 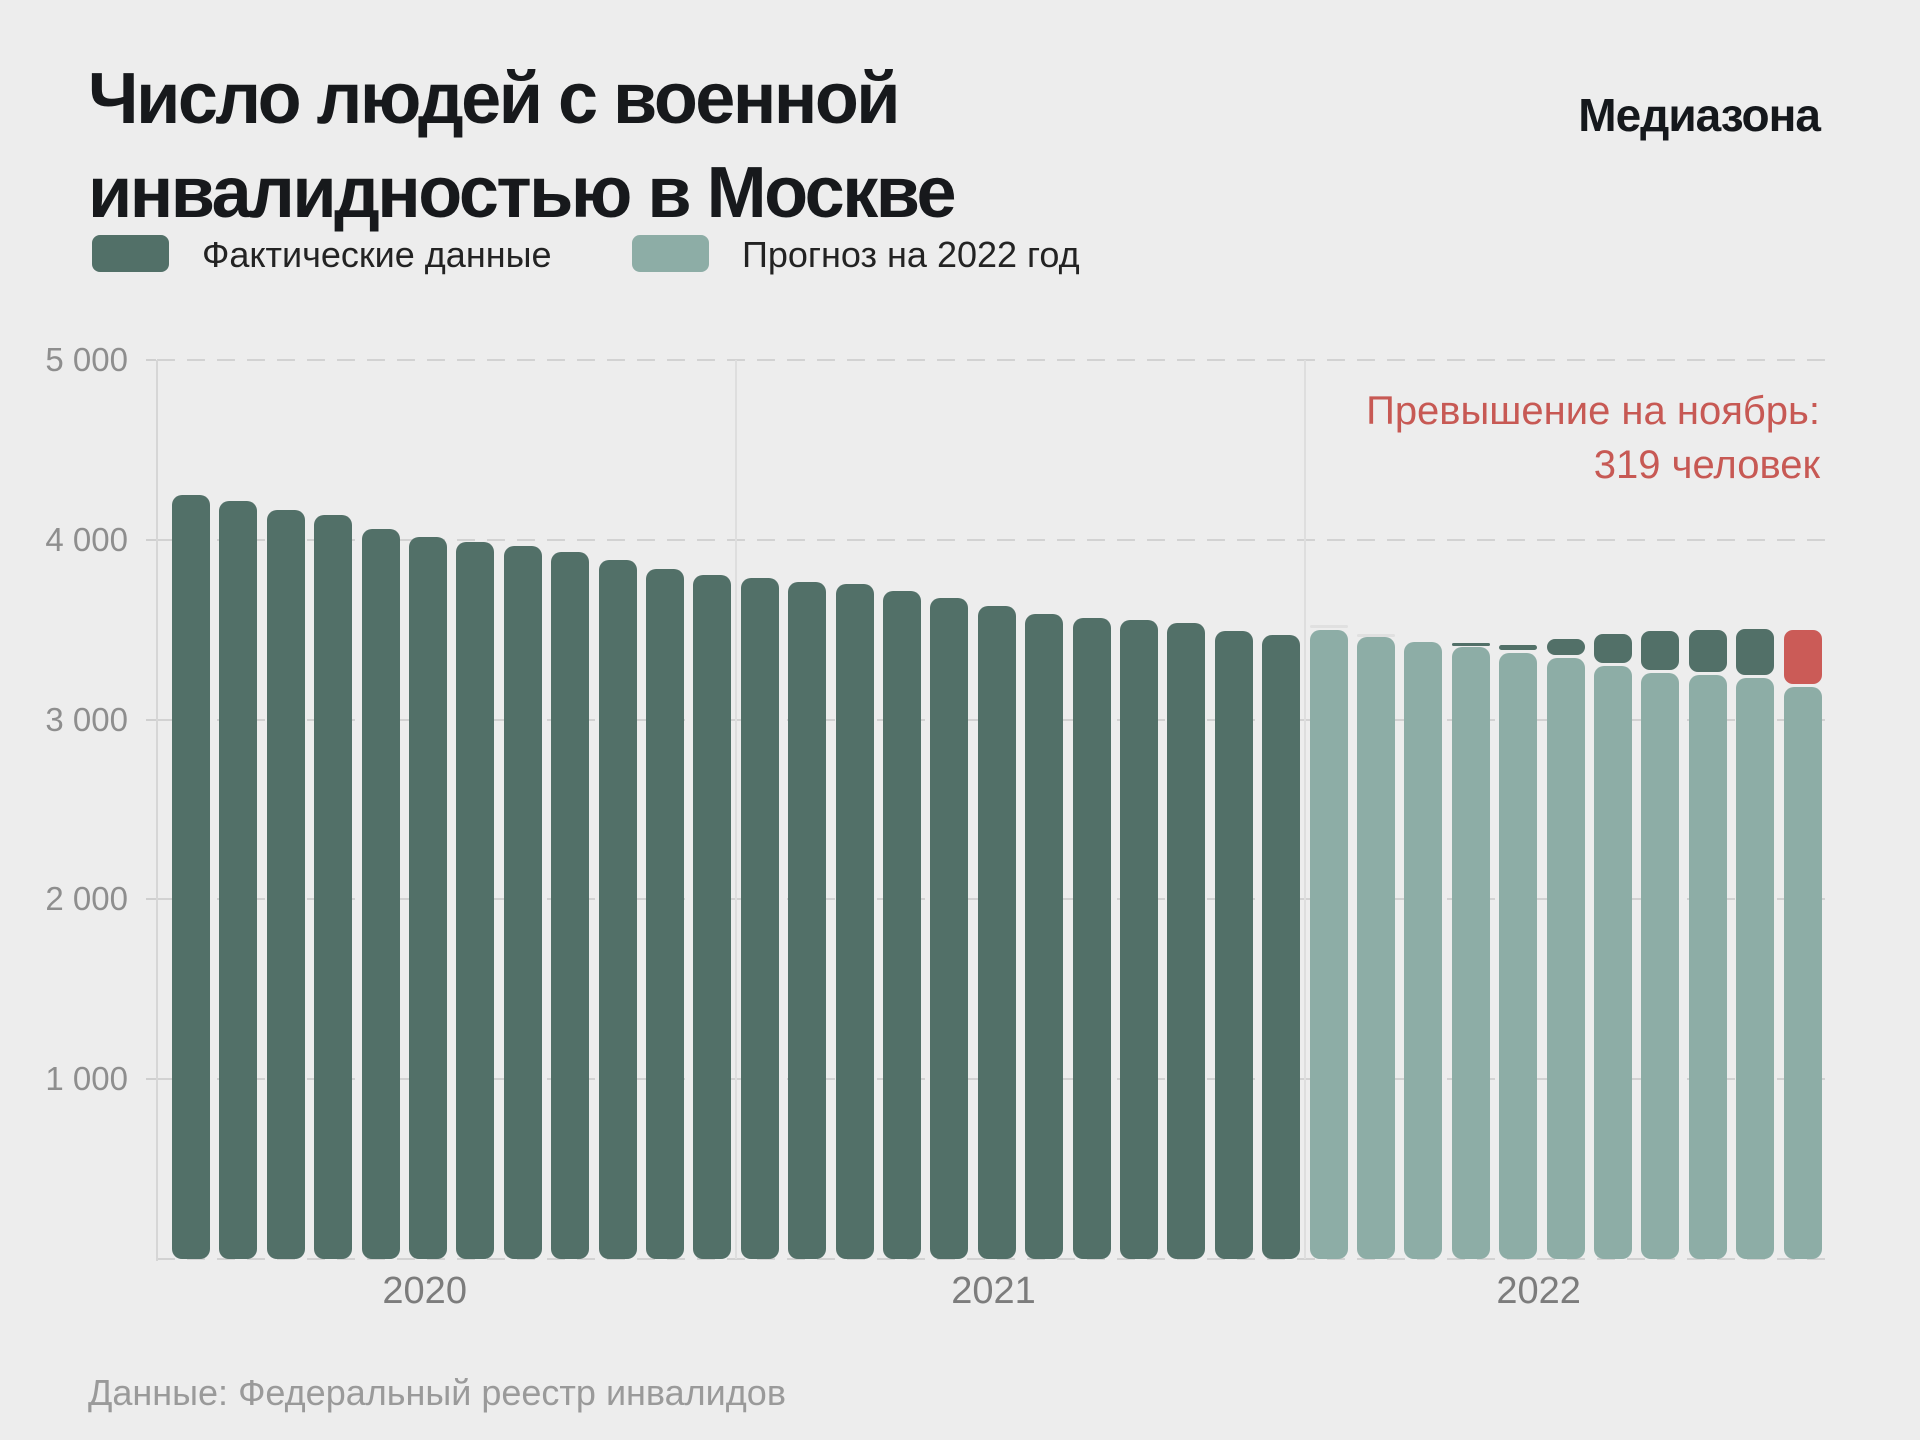 I want to click on excess-annotation-line2: 319 человек, so click(x=1706, y=465).